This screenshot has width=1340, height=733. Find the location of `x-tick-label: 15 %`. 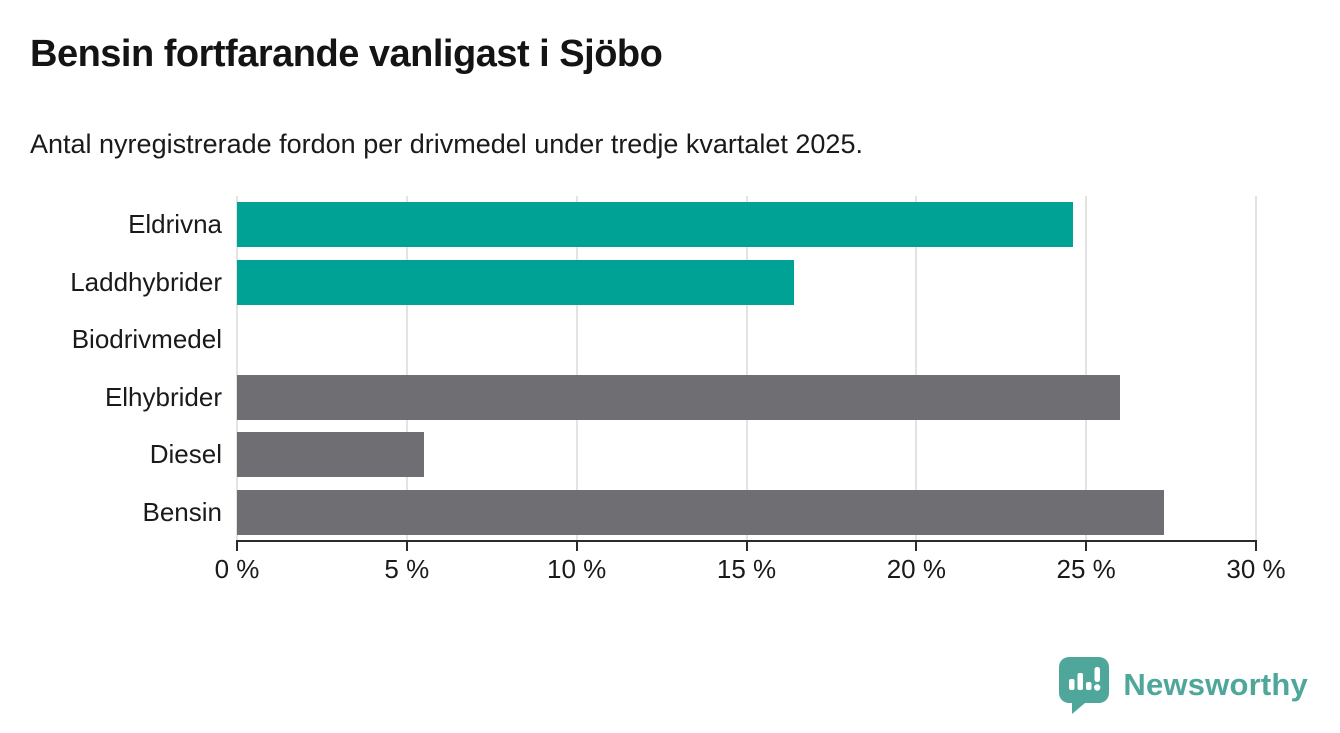

x-tick-label: 15 % is located at coordinates (746, 569).